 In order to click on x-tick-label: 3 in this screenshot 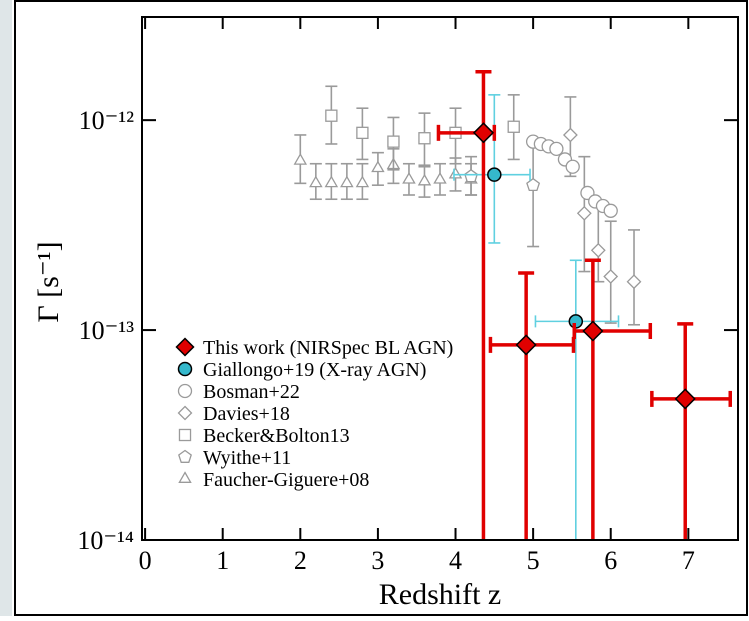, I will do `click(377, 560)`.